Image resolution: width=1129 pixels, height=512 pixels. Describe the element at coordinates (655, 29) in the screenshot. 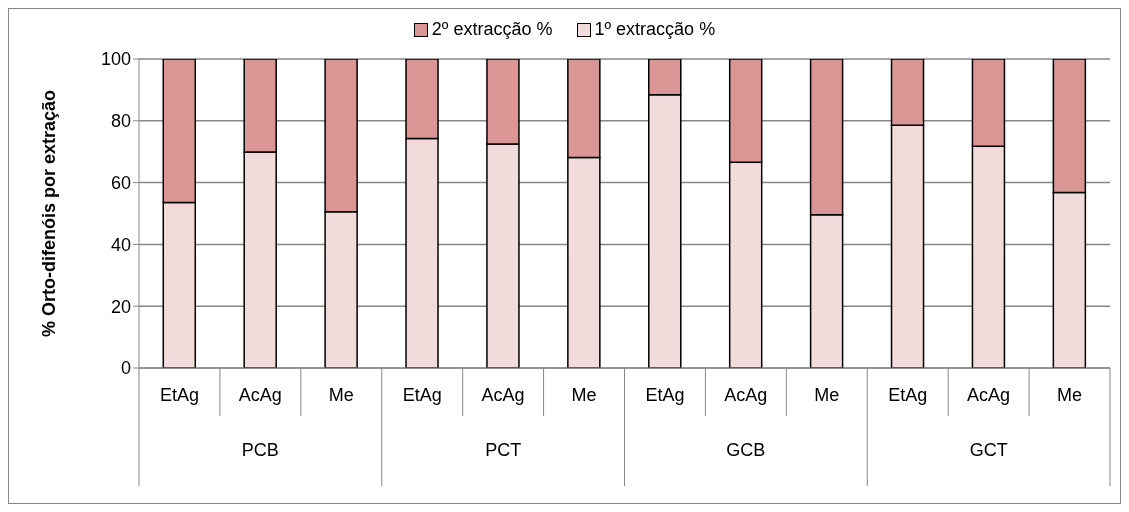

I see `legend-label: 1º extracção %` at that location.